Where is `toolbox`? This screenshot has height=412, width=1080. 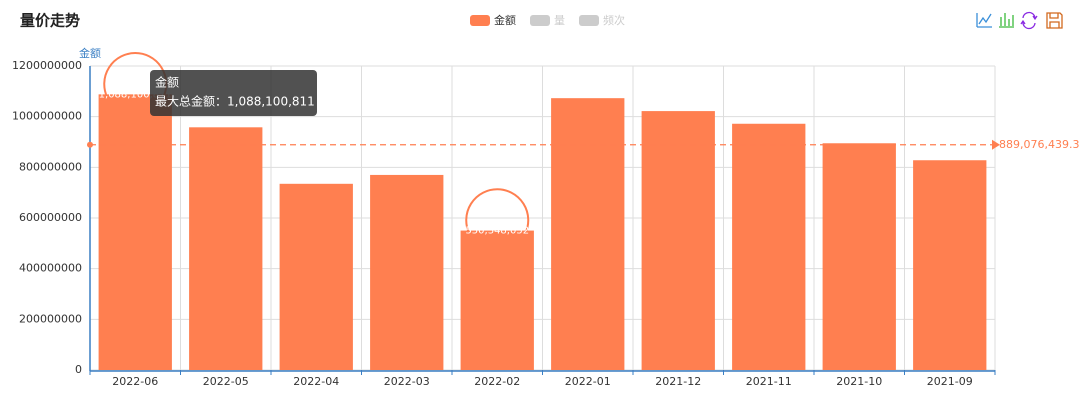 toolbox is located at coordinates (1019, 20).